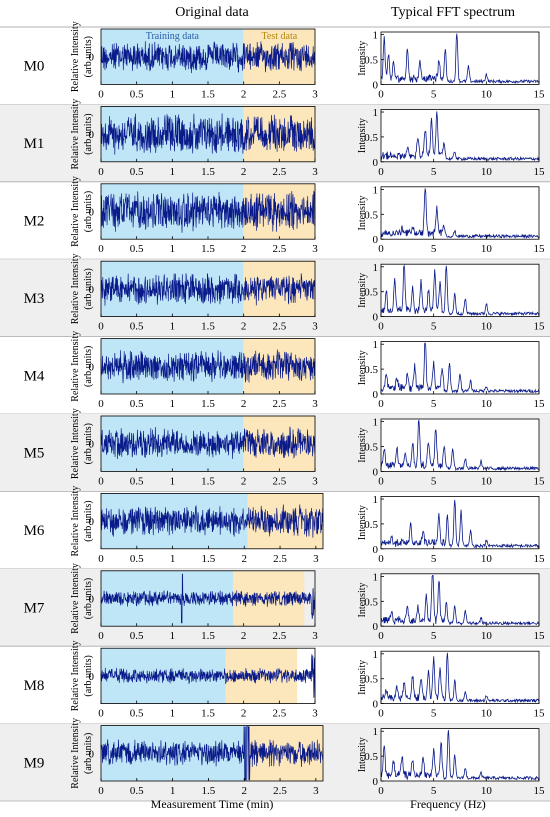 Image resolution: width=550 pixels, height=817 pixels. I want to click on header-original-data: Original data, so click(212, 12).